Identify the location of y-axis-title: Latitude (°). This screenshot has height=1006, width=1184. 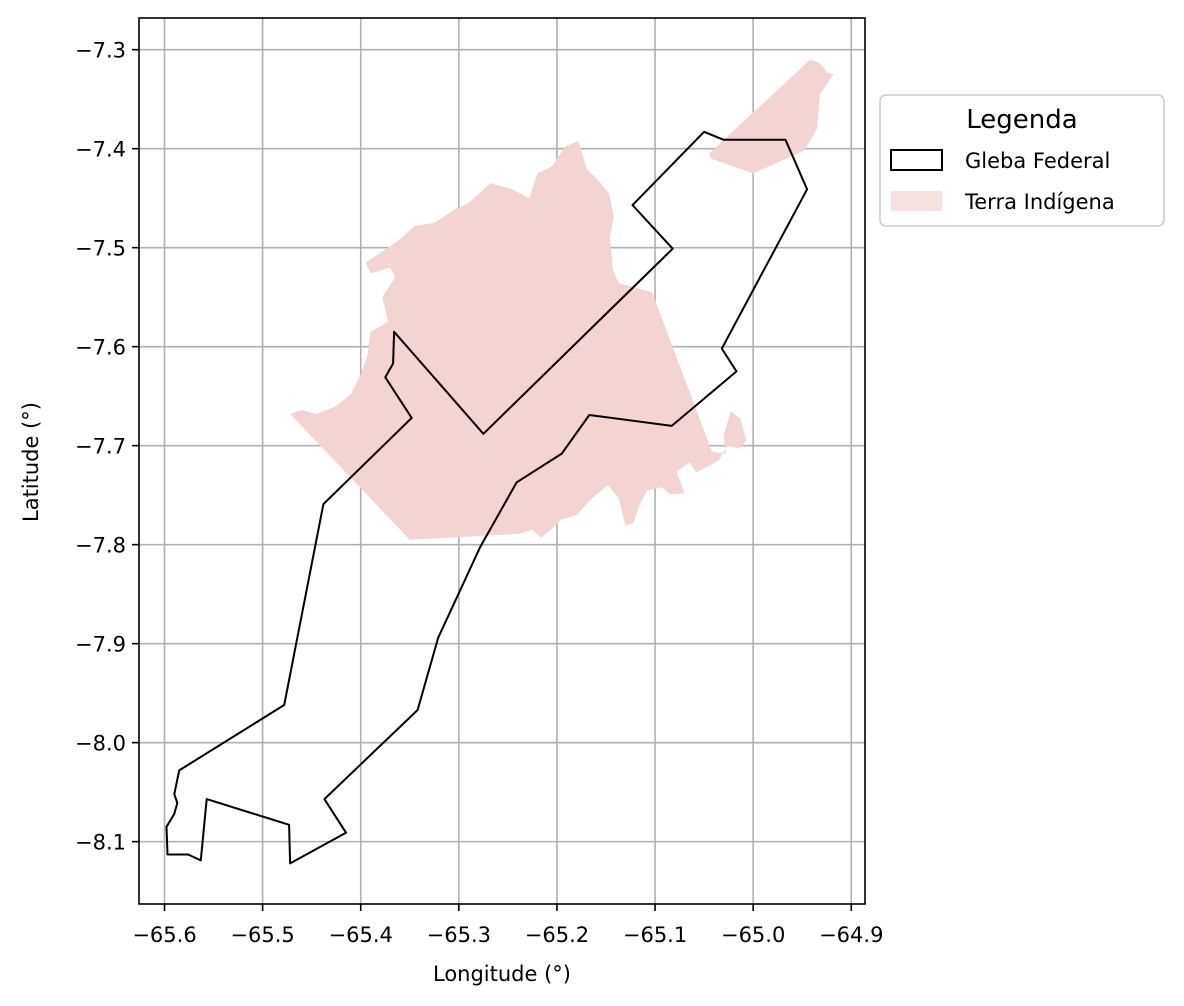
(31, 462).